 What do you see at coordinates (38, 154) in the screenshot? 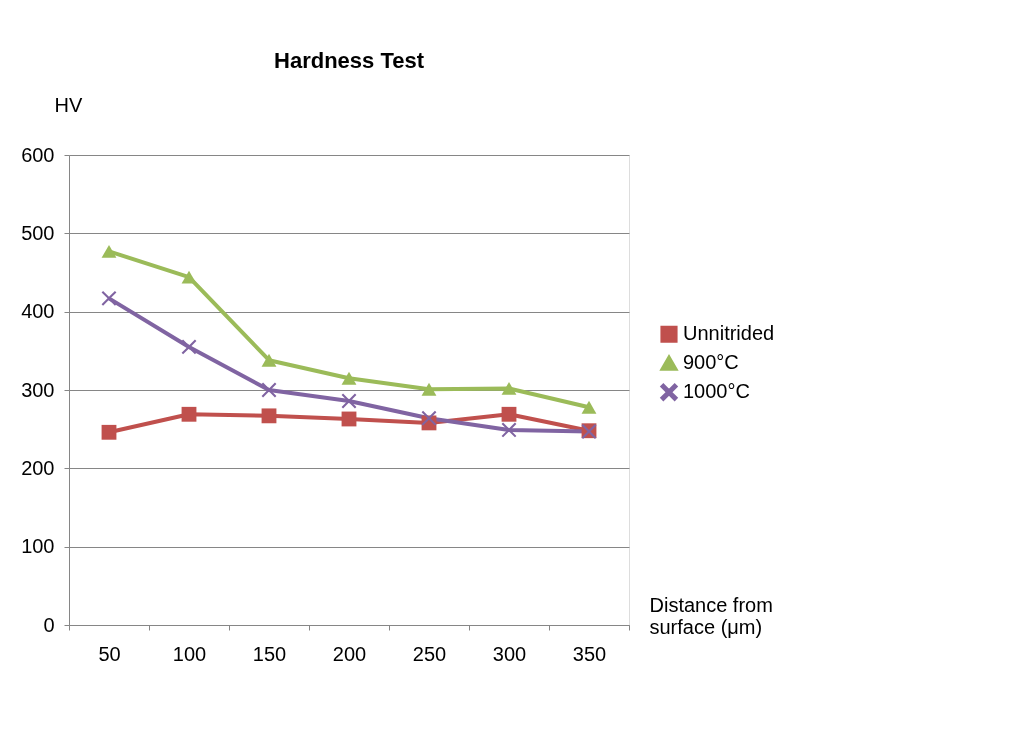
I see `y-tick-label: 600` at bounding box center [38, 154].